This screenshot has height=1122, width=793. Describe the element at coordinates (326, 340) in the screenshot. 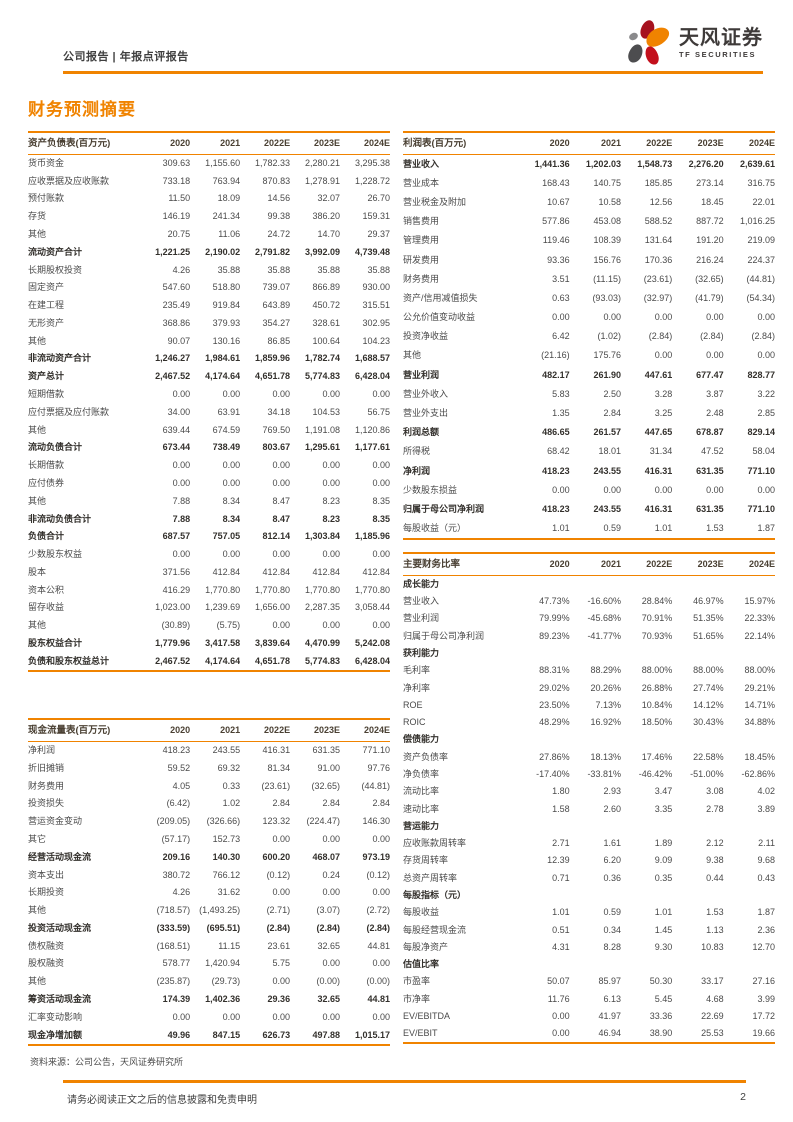

I see `cell-value: 100.64` at that location.